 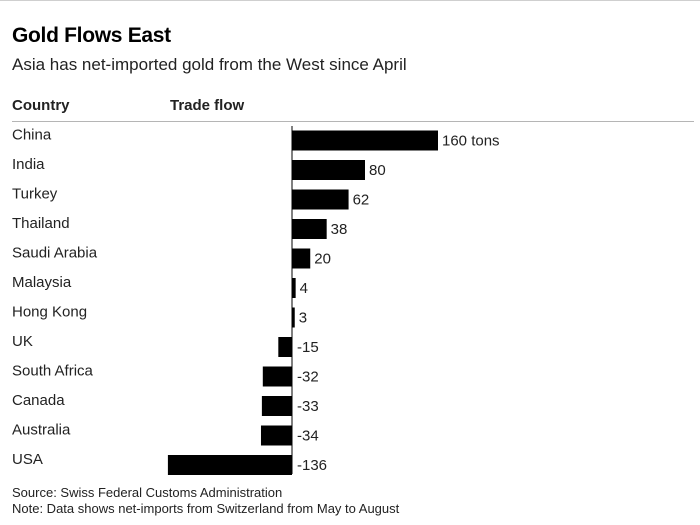 I want to click on bar-thailand, so click(x=309, y=229).